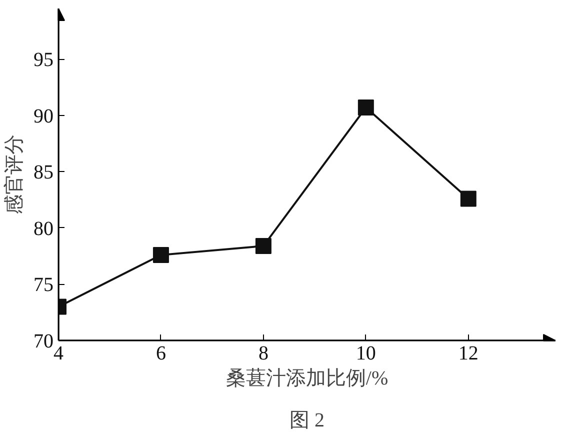 The height and width of the screenshot is (446, 567). I want to click on y-tick-label: 80, so click(44, 229).